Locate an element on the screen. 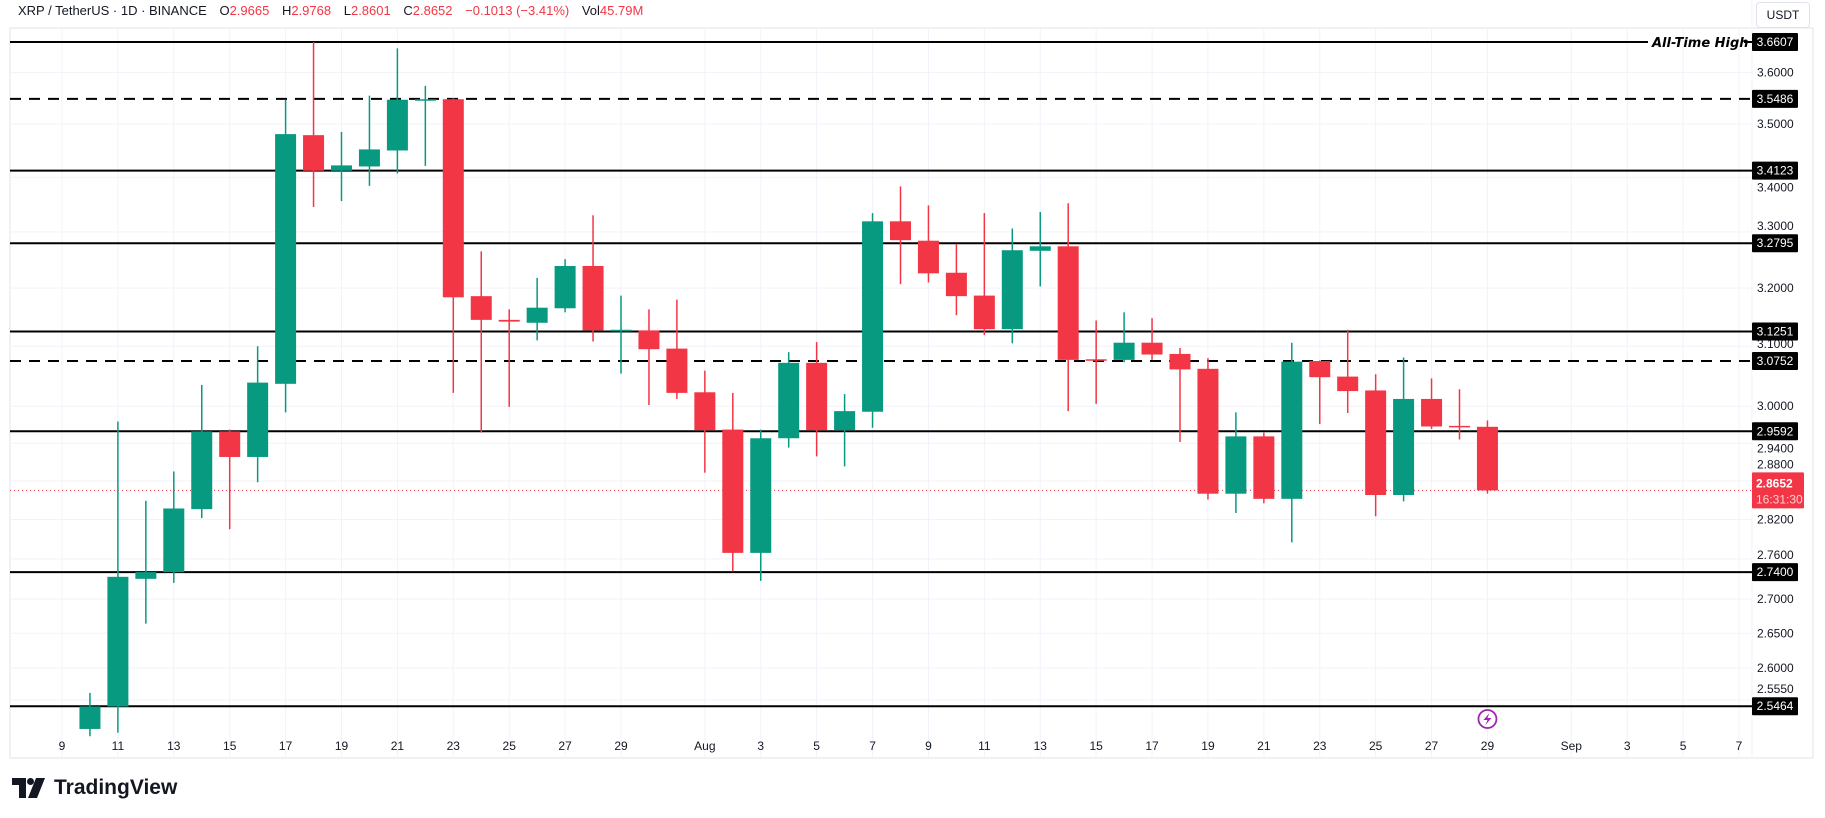 This screenshot has width=1825, height=818. x-tick-label: 21 is located at coordinates (398, 746).